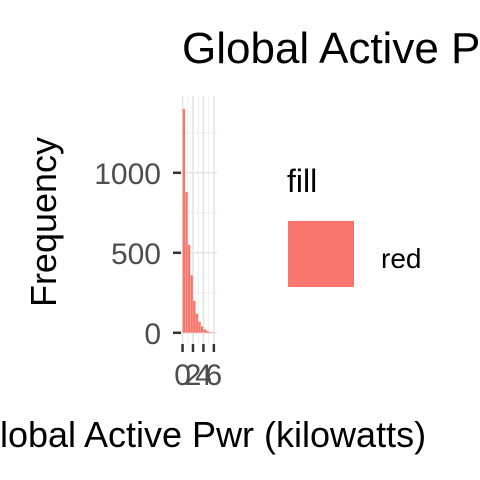 This screenshot has height=480, width=480. I want to click on legend: fill red, so click(353, 226).